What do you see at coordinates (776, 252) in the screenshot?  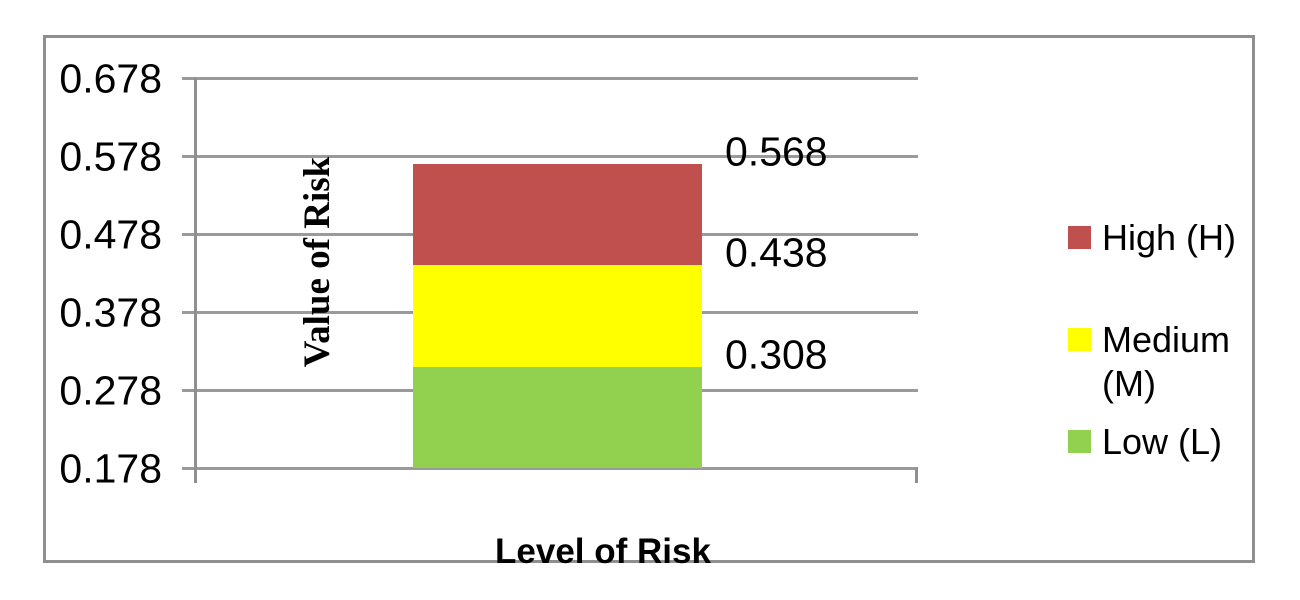 I see `data-label: 0.438` at bounding box center [776, 252].